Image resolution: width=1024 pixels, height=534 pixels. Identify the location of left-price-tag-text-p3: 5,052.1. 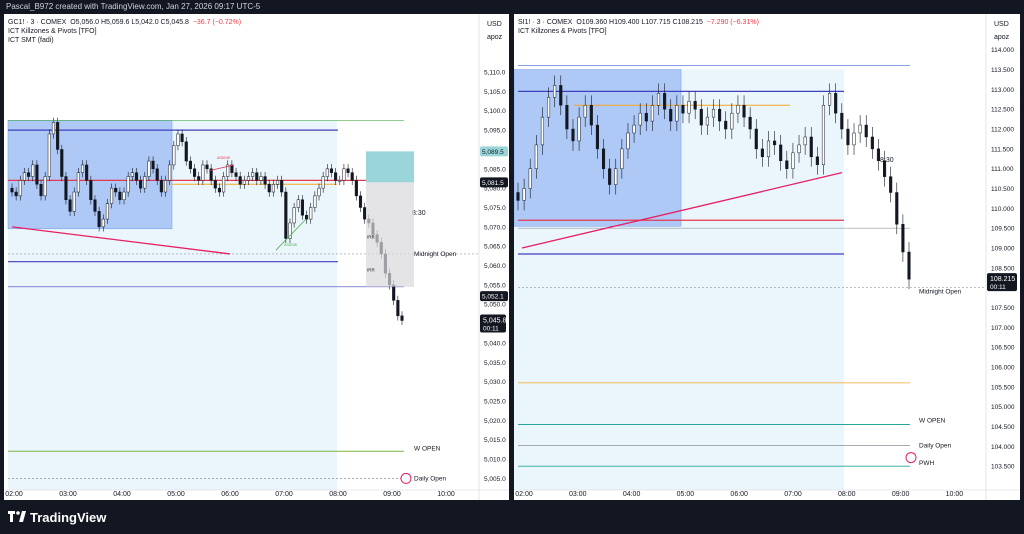
(493, 297).